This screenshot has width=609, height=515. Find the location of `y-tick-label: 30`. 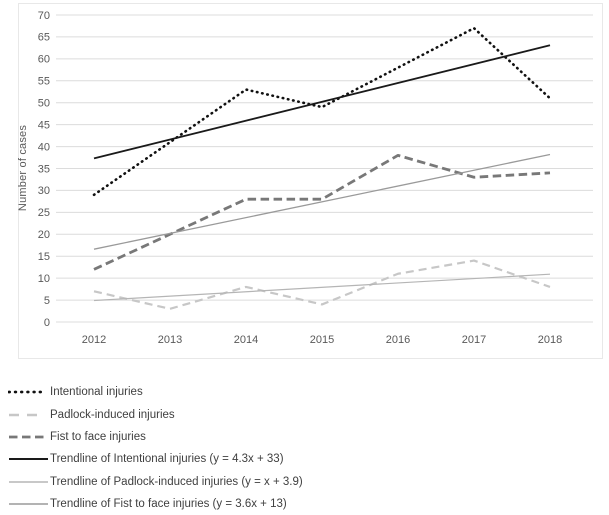

y-tick-label: 30 is located at coordinates (44, 191).